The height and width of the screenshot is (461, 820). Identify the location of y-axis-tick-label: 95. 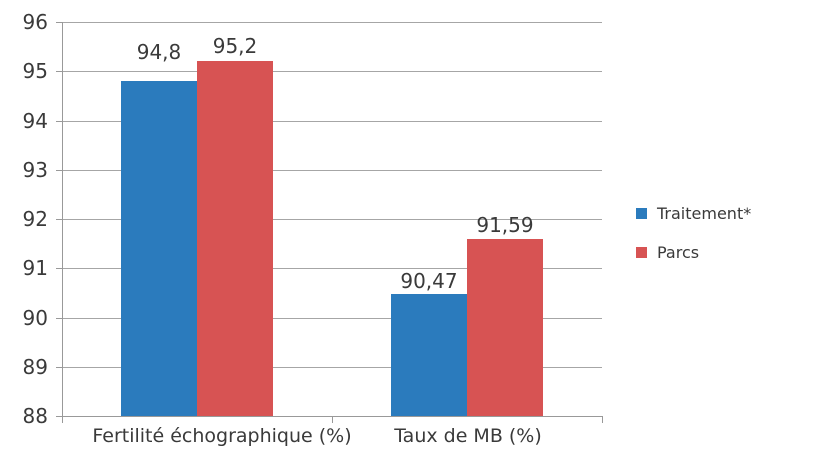
(35, 71).